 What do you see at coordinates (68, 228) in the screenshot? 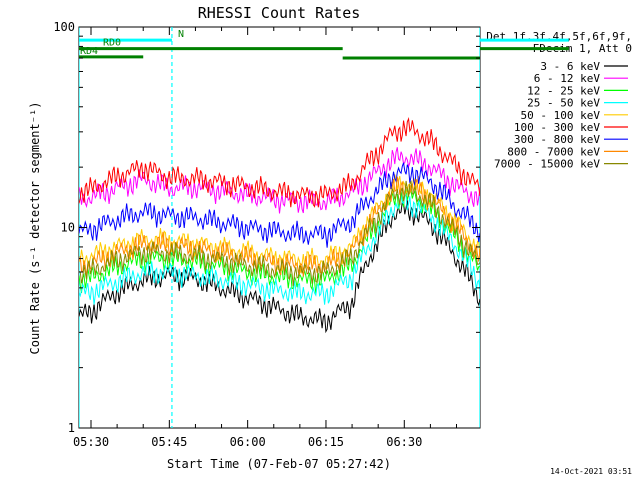
I see `y-tick-label-2: 10` at bounding box center [68, 228].